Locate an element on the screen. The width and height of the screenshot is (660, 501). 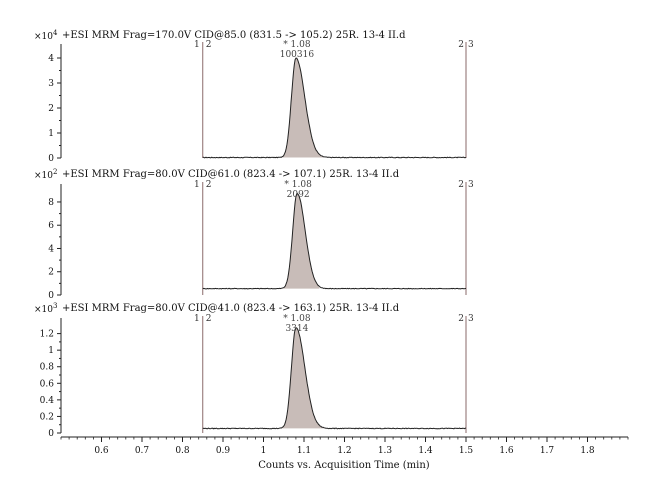
y-multiplier: ×10³ is located at coordinates (45, 308).